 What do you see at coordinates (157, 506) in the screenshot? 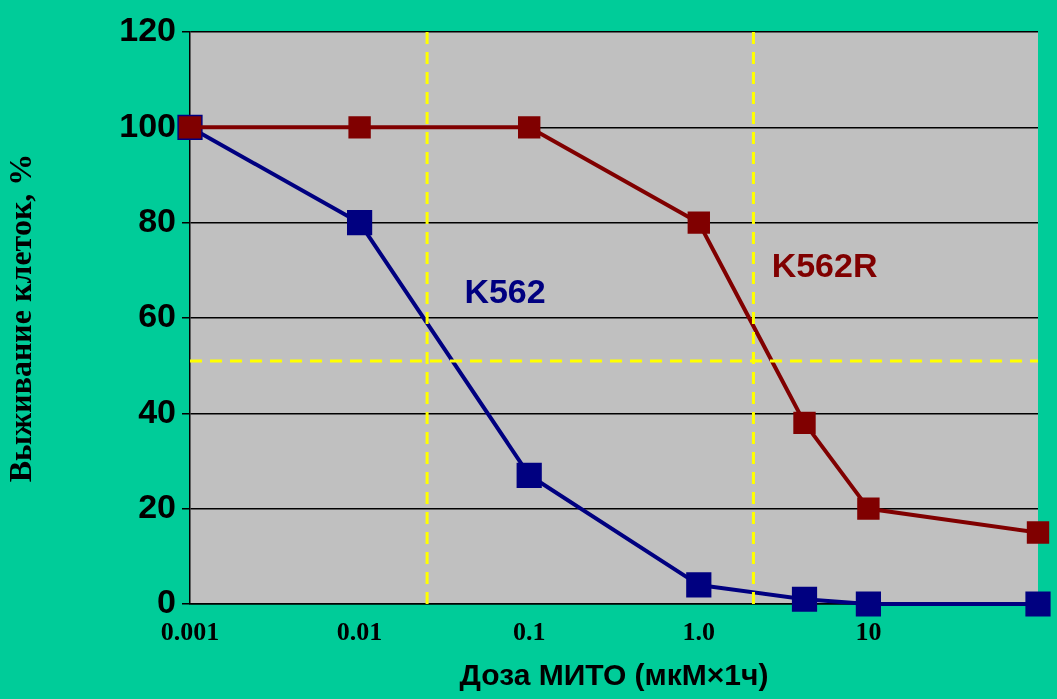
I see `y-tick-label: 20` at bounding box center [157, 506].